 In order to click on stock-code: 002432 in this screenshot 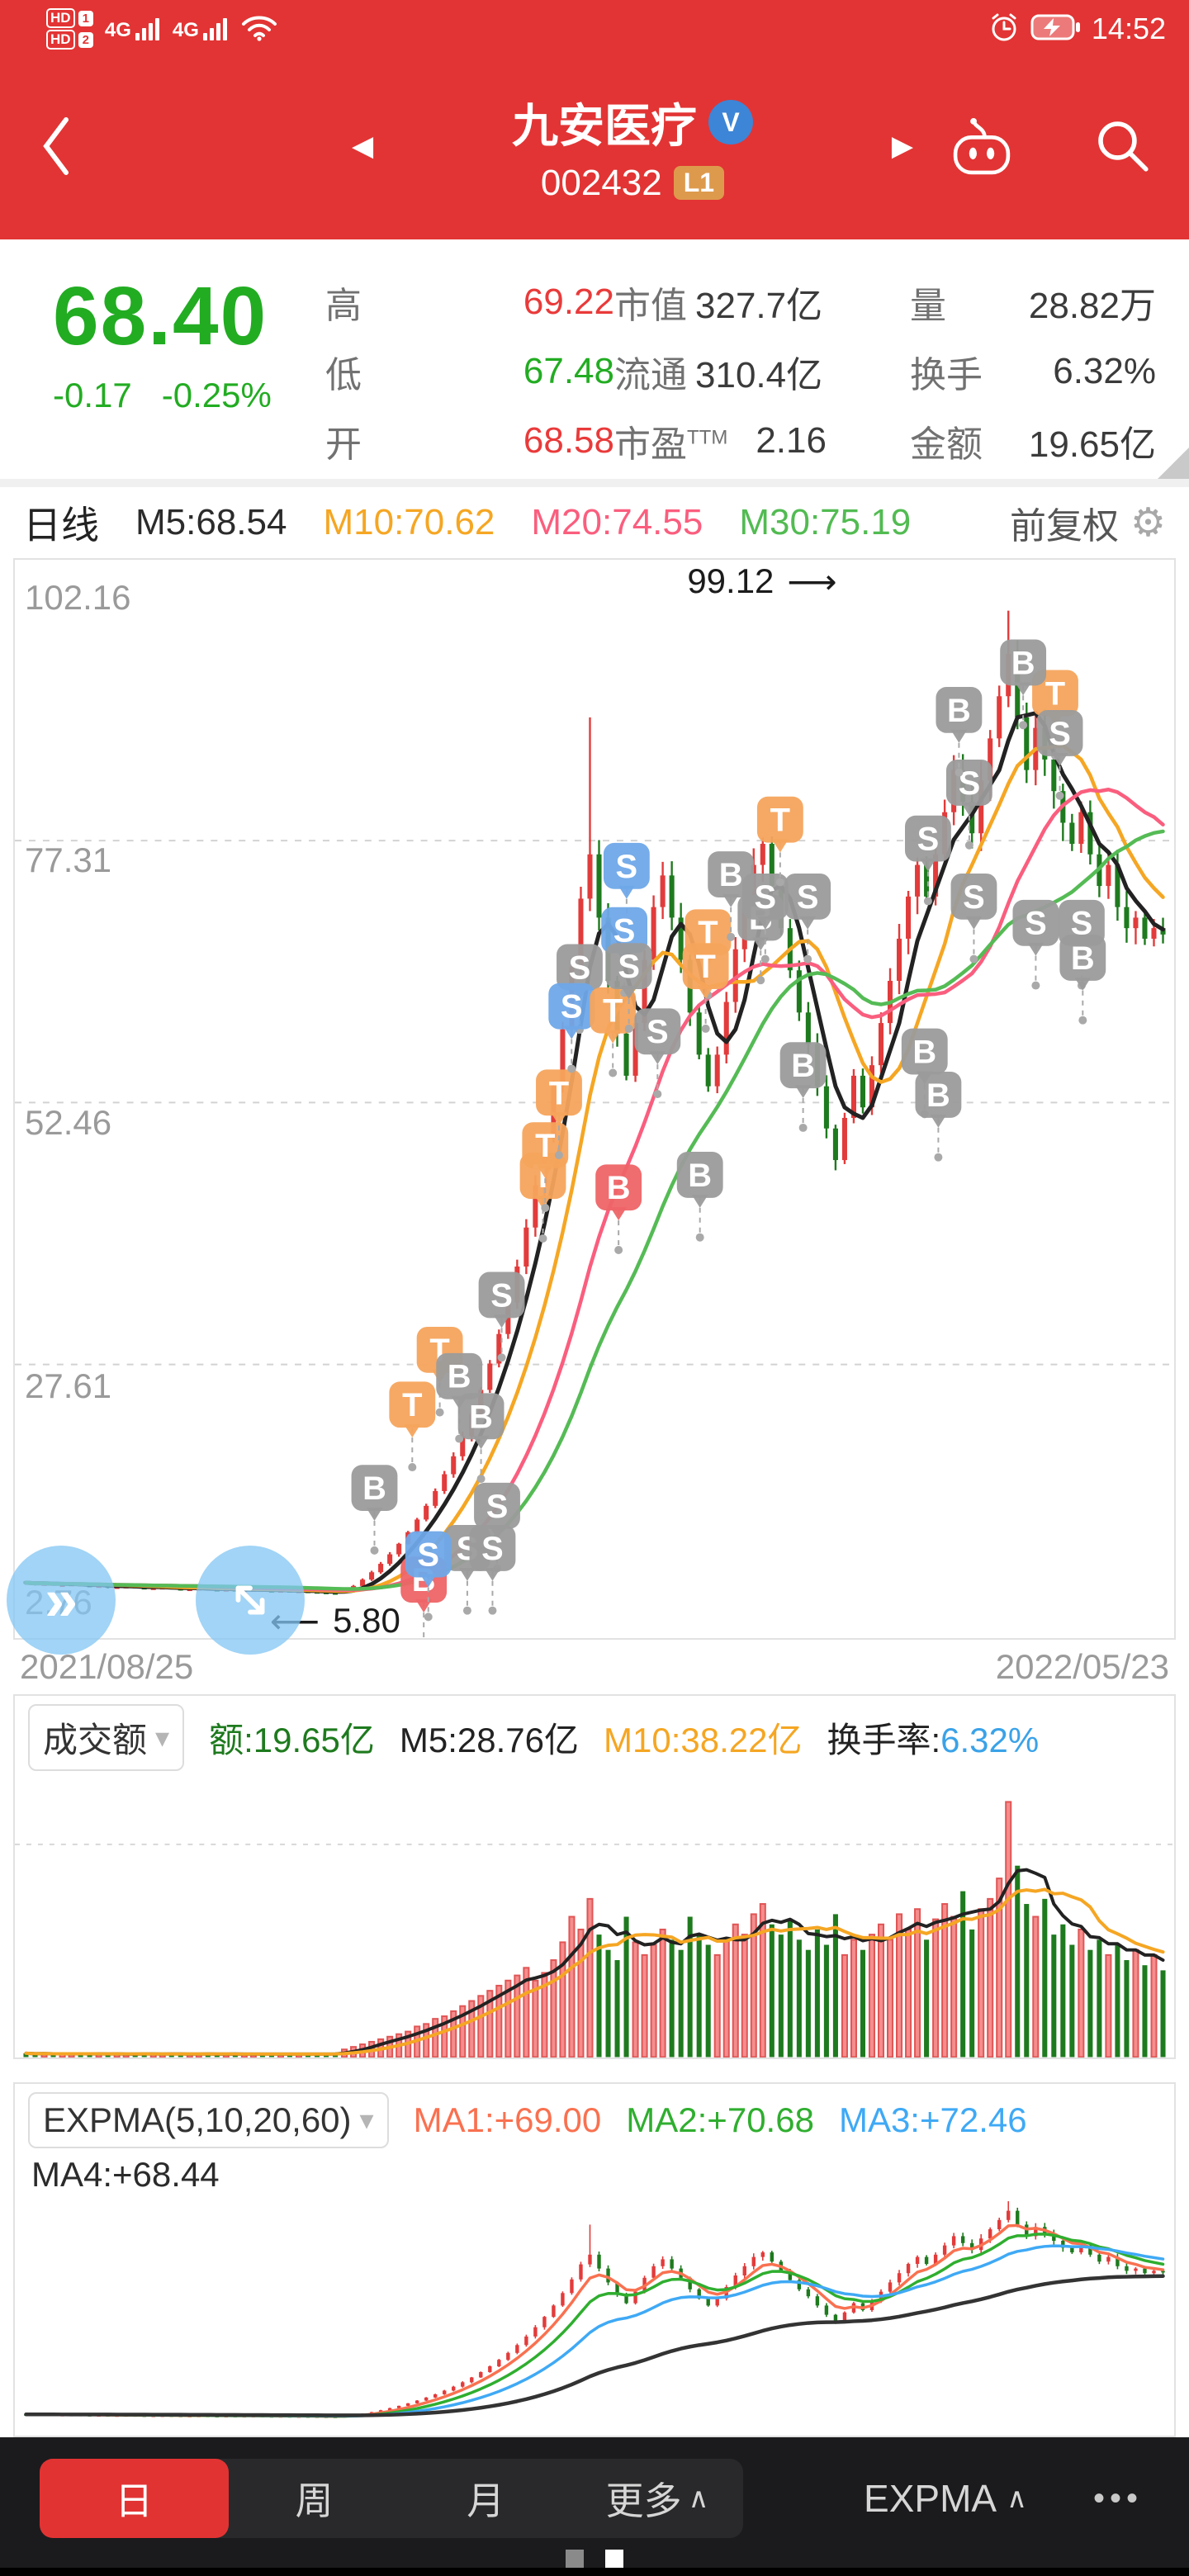, I will do `click(601, 182)`.